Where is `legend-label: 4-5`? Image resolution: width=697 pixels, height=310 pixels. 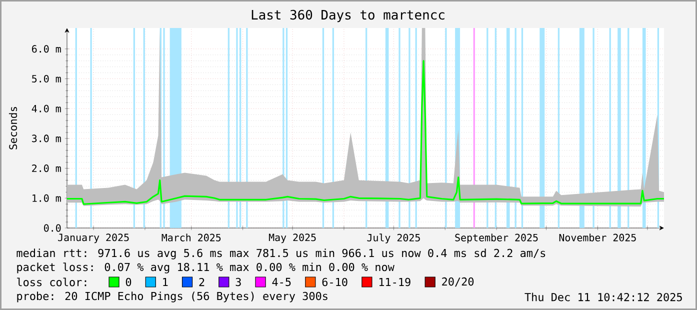 legend-label: 4-5 is located at coordinates (281, 282).